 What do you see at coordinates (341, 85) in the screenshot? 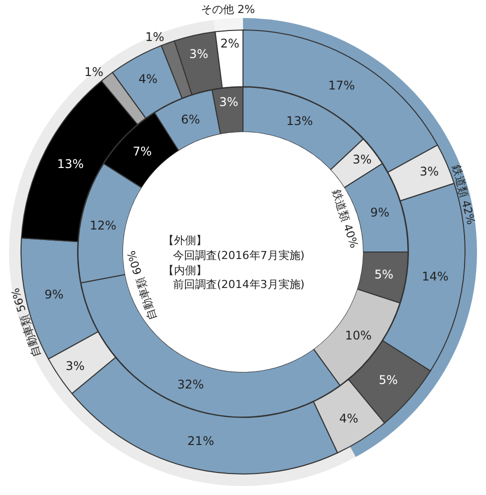
I see `data-label: 17%` at bounding box center [341, 85].